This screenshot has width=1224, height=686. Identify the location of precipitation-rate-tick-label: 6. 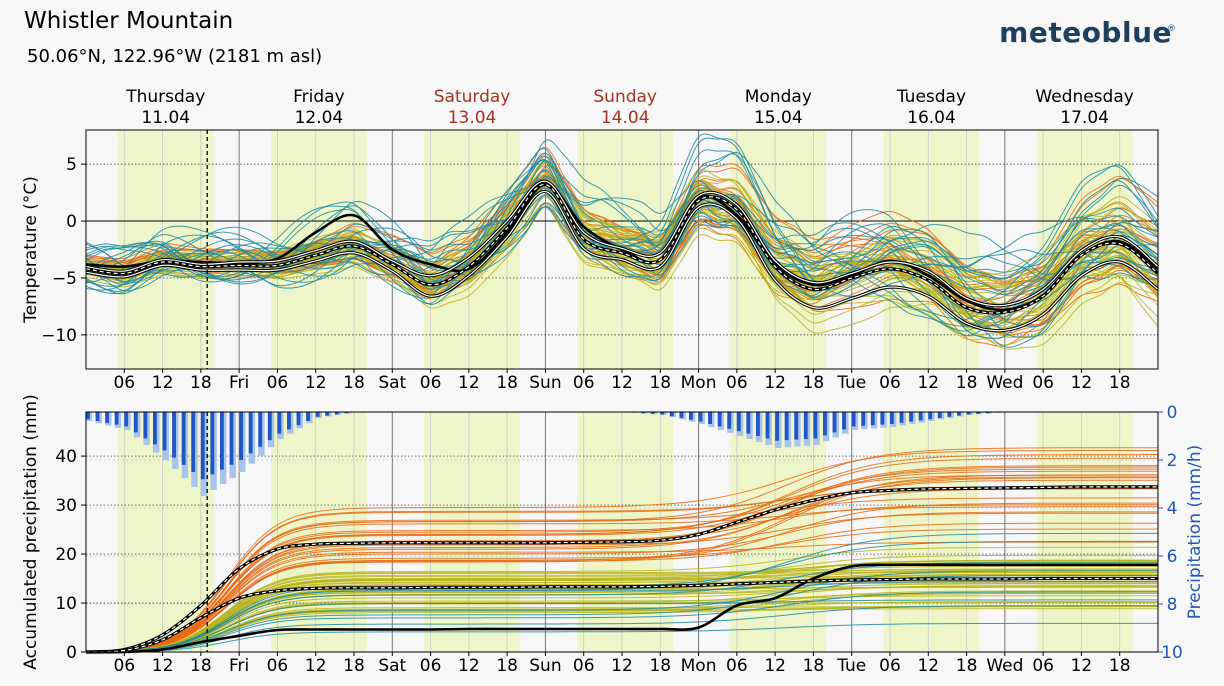
(1172, 557).